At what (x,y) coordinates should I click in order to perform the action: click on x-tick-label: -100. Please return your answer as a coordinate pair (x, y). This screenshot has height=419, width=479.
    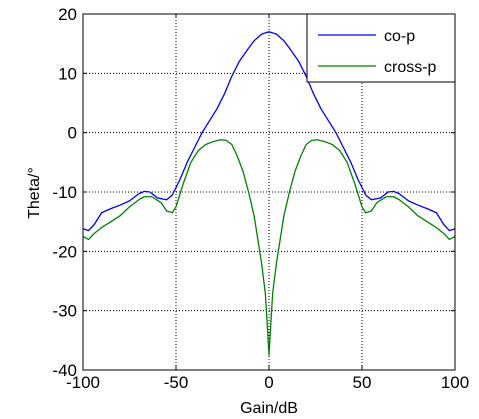
    Looking at the image, I should click on (83, 382).